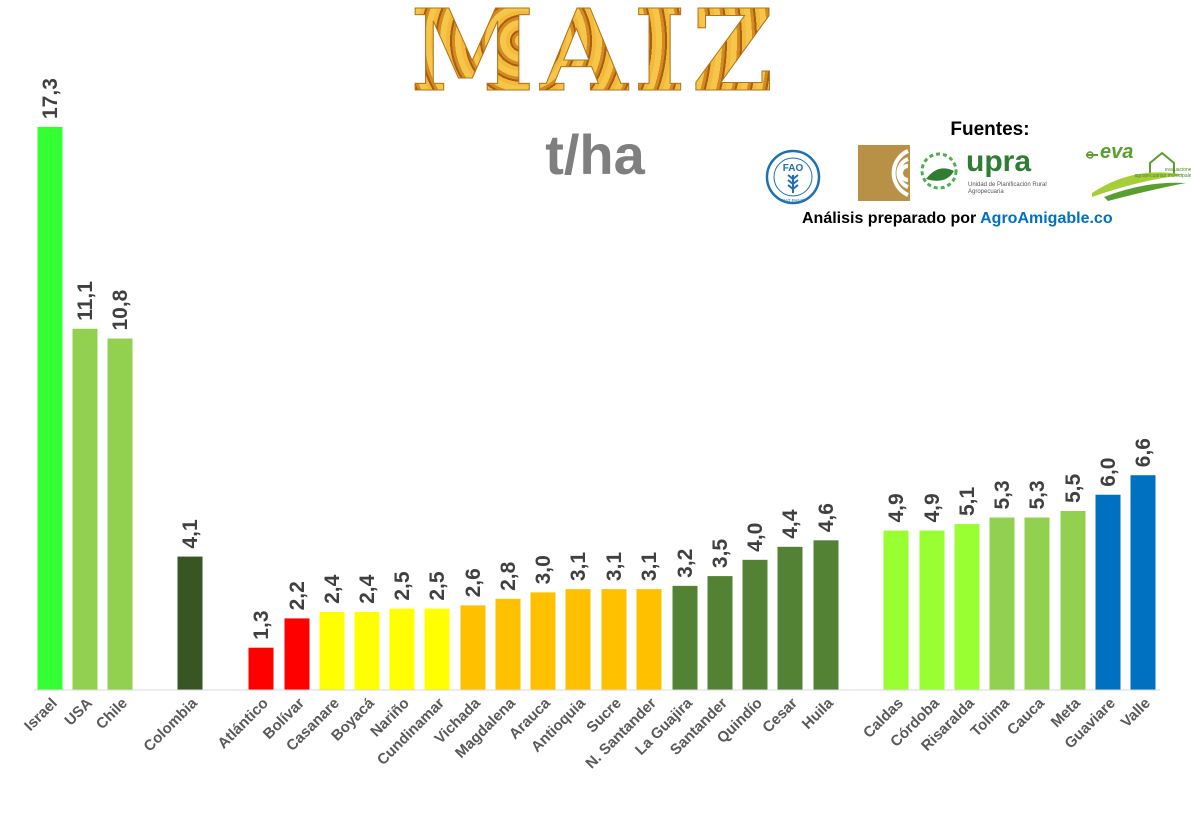 Image resolution: width=1191 pixels, height=825 pixels. What do you see at coordinates (1117, 152) in the screenshot?
I see `eva-logo-word: eva` at bounding box center [1117, 152].